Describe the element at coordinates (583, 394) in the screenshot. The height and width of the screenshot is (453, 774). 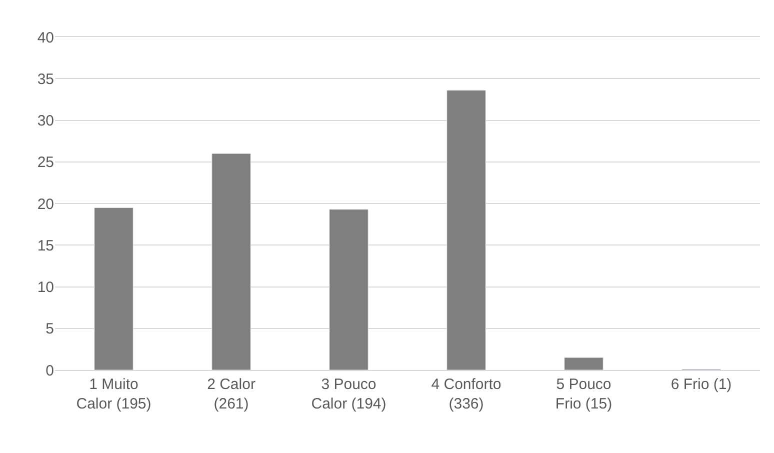
I see `x-tick-label: 5 Pouco Frio (15)` at that location.